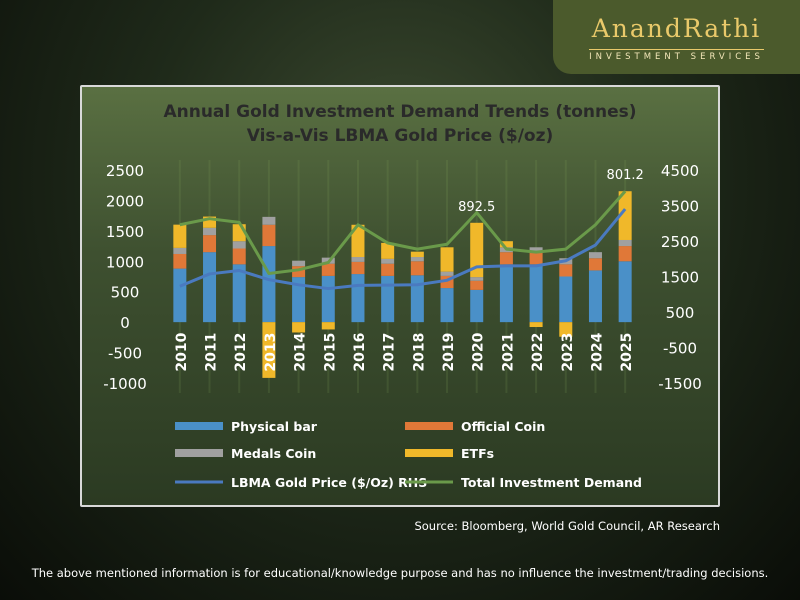  What do you see at coordinates (125, 262) in the screenshot?
I see `y-tick-label: 1000` at bounding box center [125, 262].